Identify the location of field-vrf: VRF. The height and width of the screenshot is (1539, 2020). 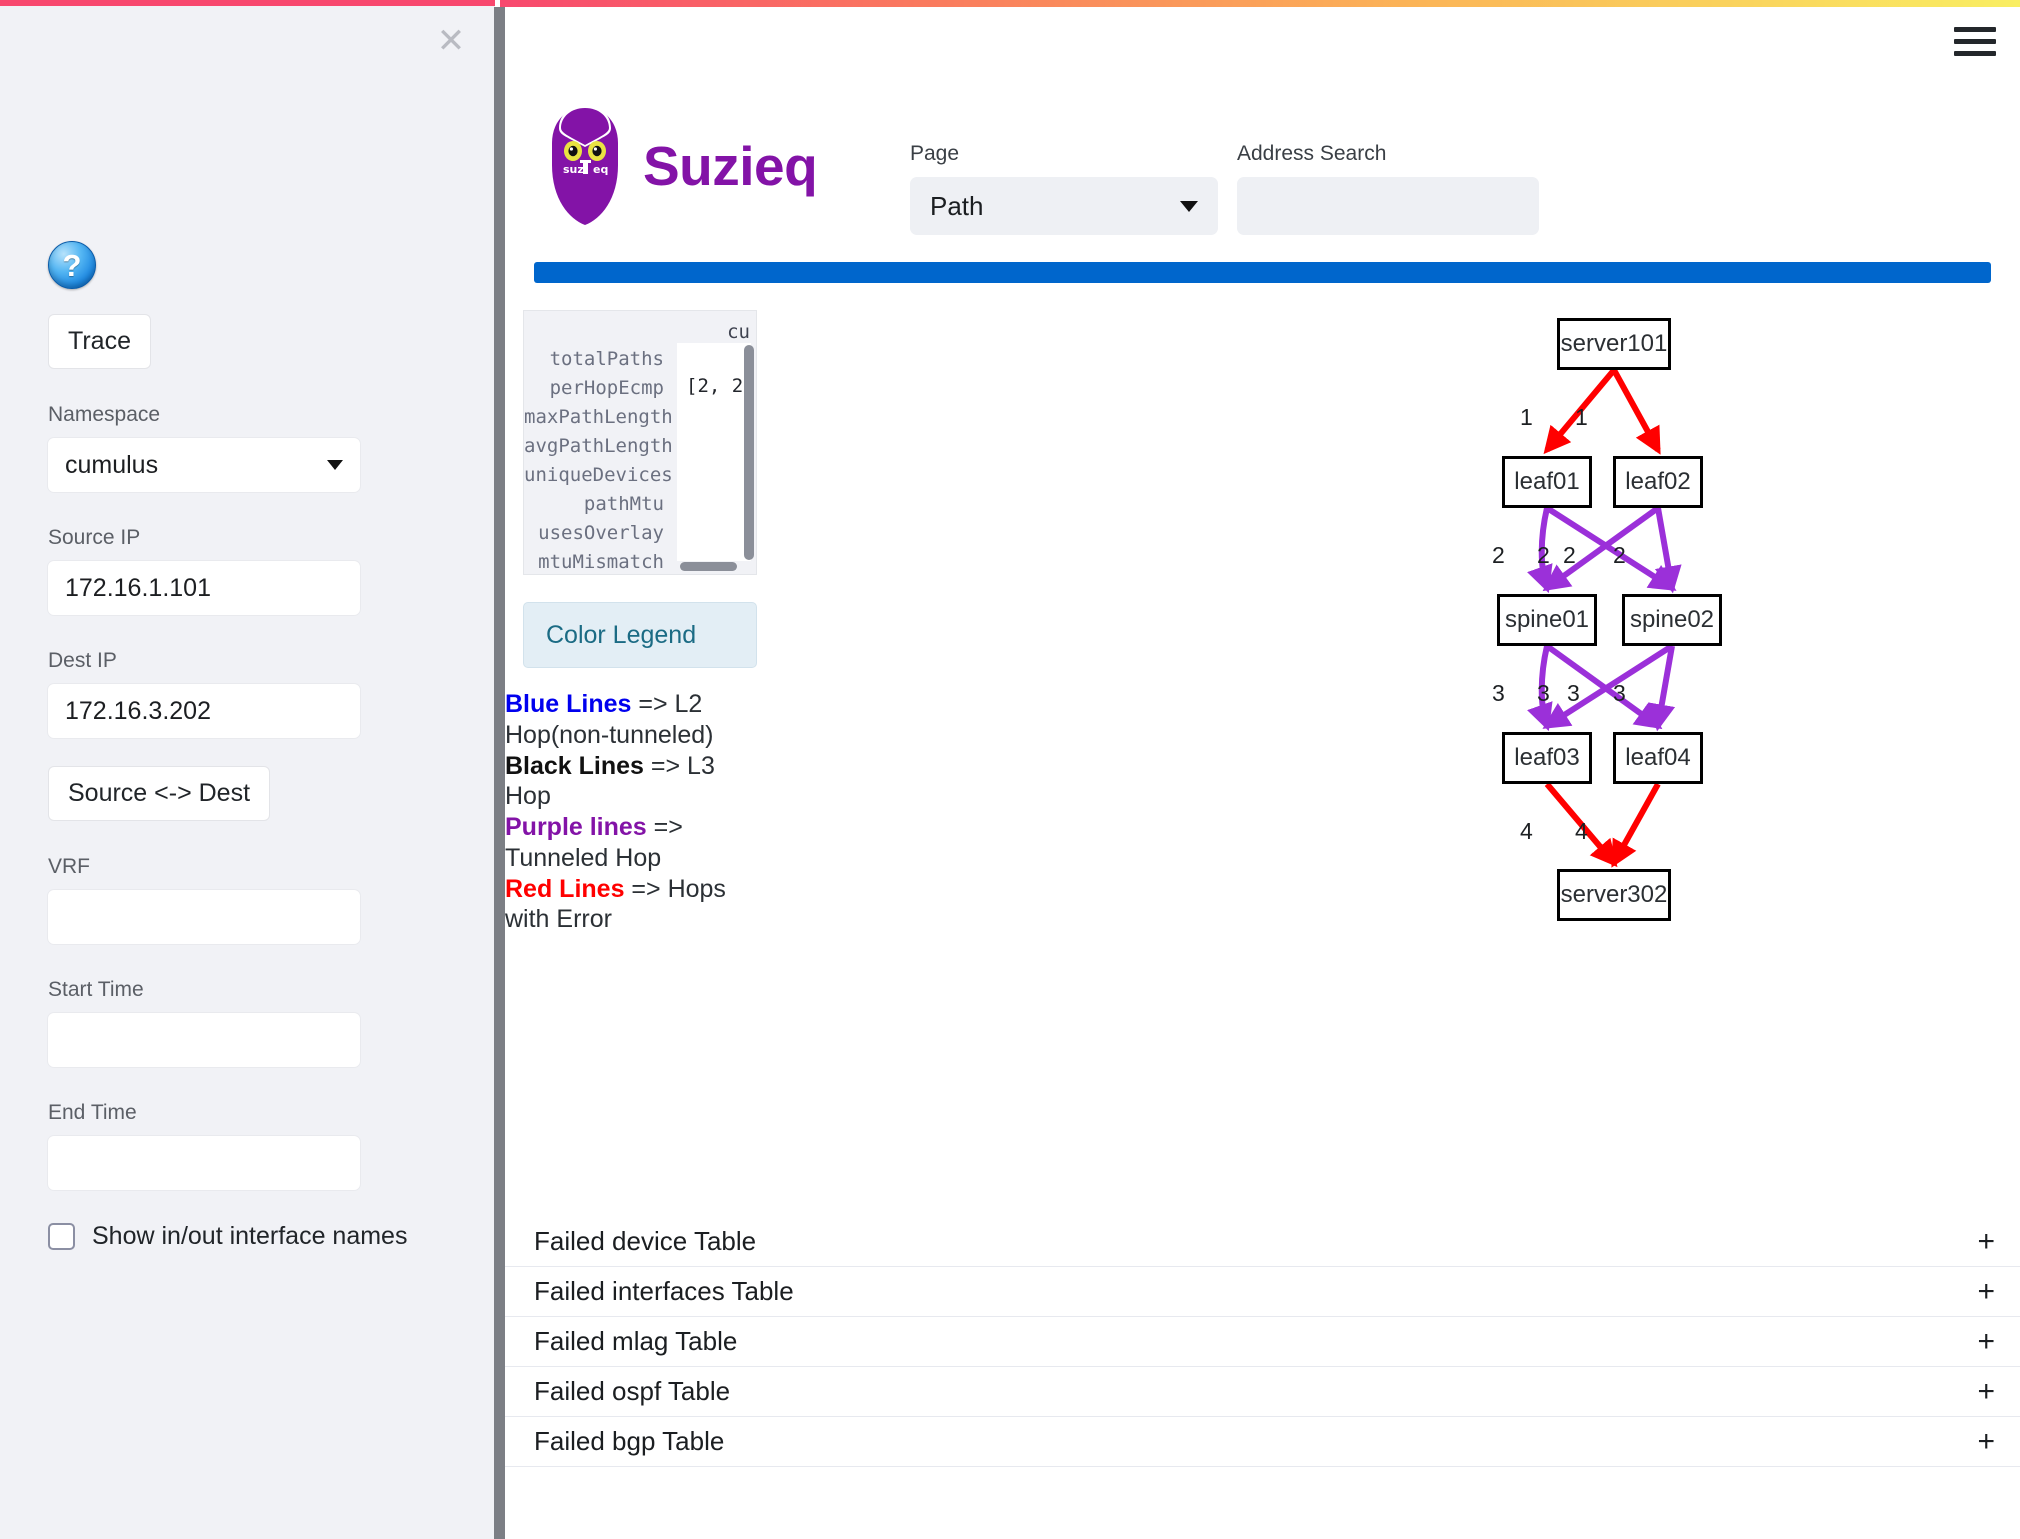
(250, 899).